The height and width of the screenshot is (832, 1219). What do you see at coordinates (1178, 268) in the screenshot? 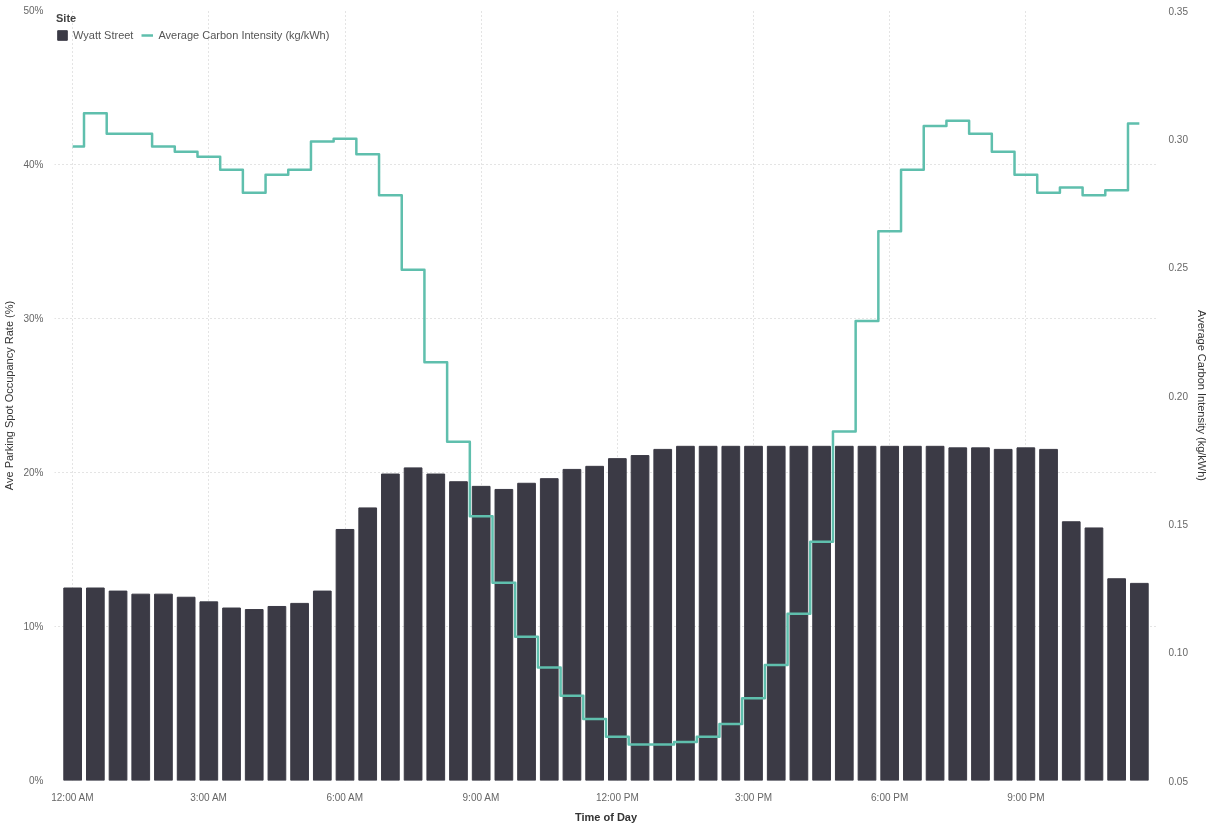
I see `y2-tick-label: 0.25` at bounding box center [1178, 268].